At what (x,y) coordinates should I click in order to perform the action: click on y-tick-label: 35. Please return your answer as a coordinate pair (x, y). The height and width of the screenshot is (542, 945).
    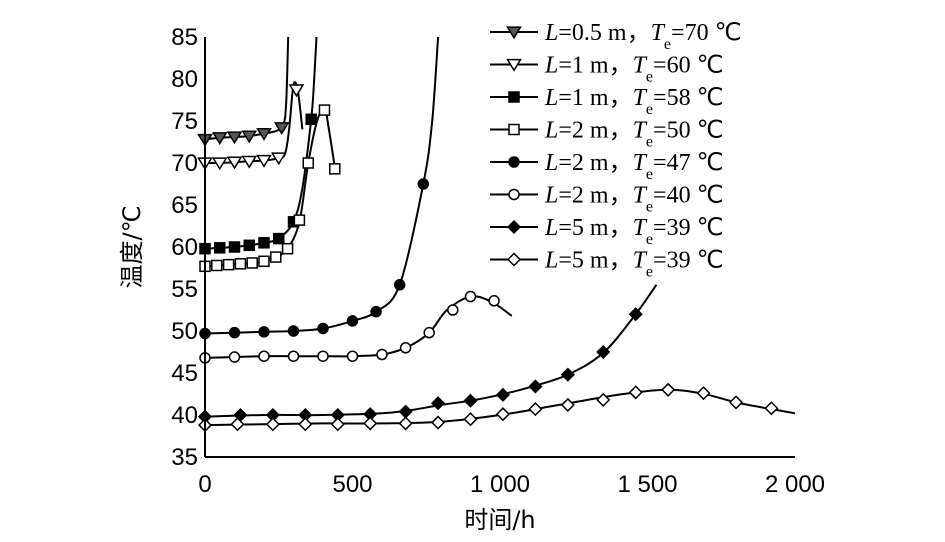
    Looking at the image, I should click on (184, 457).